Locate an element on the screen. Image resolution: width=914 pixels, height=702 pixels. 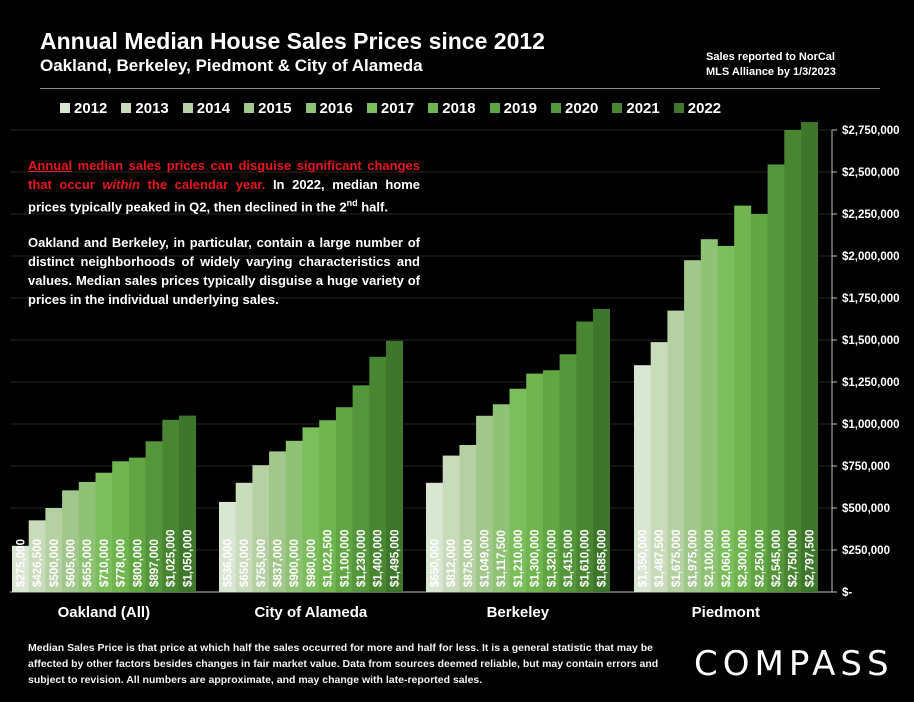
legend-label: 2014 is located at coordinates (213, 108).